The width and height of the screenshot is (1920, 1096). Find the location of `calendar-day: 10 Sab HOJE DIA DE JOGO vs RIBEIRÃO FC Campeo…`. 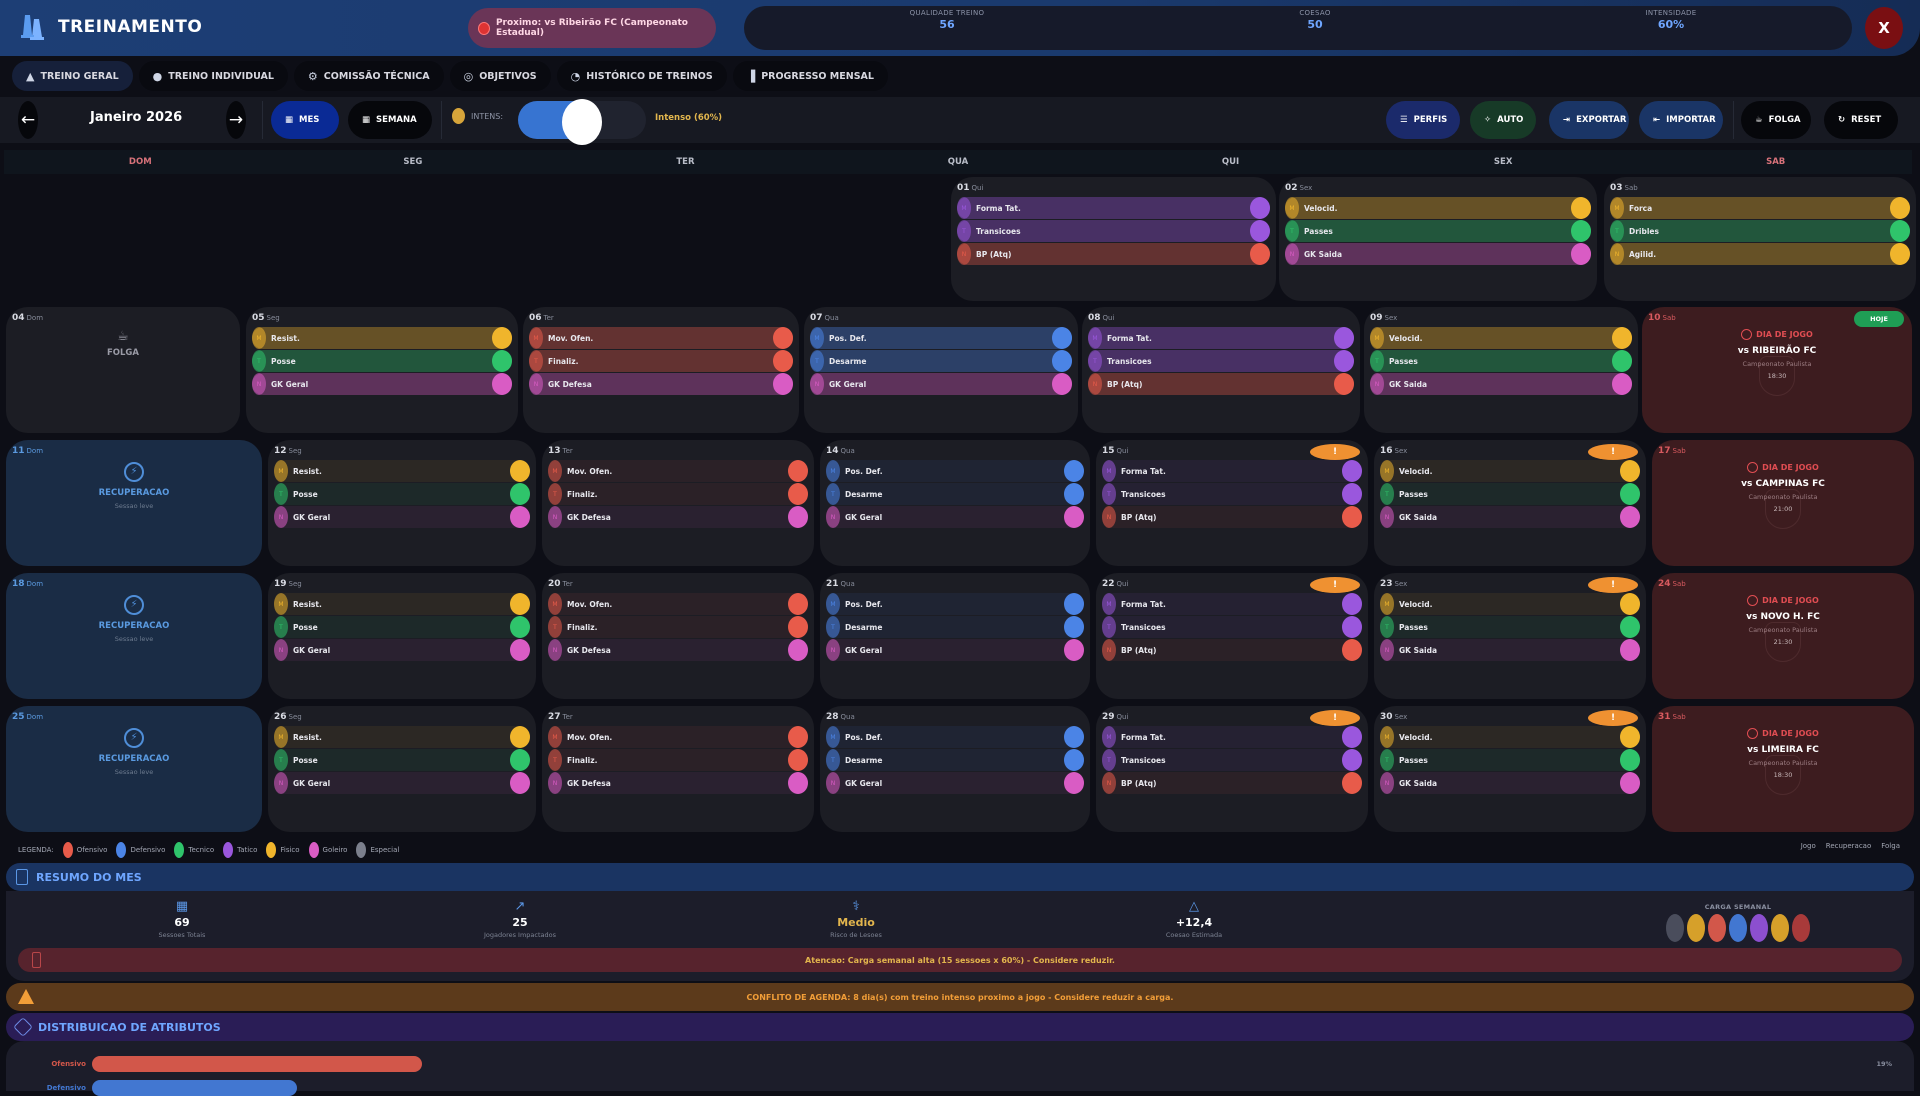

calendar-day: 10 Sab HOJE DIA DE JOGO vs RIBEIRÃO FC Campeo… is located at coordinates (1777, 370).